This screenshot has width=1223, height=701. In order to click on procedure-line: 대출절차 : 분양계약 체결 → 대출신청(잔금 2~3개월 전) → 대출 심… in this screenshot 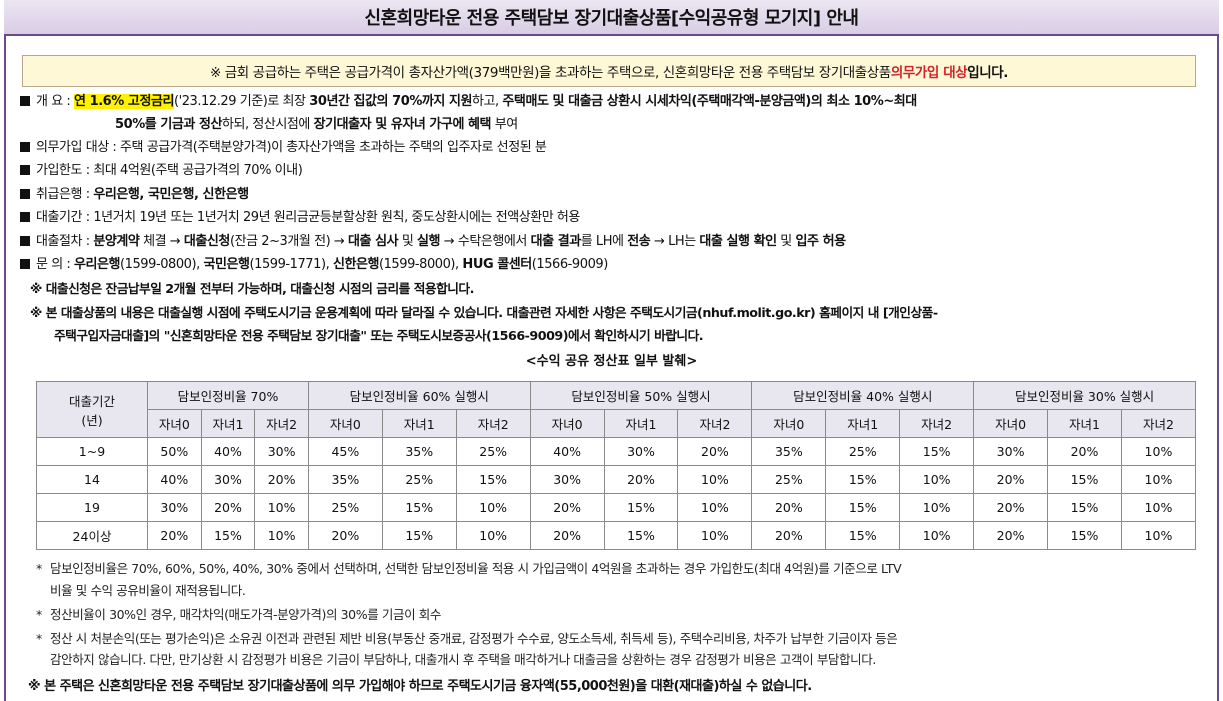, I will do `click(433, 242)`.